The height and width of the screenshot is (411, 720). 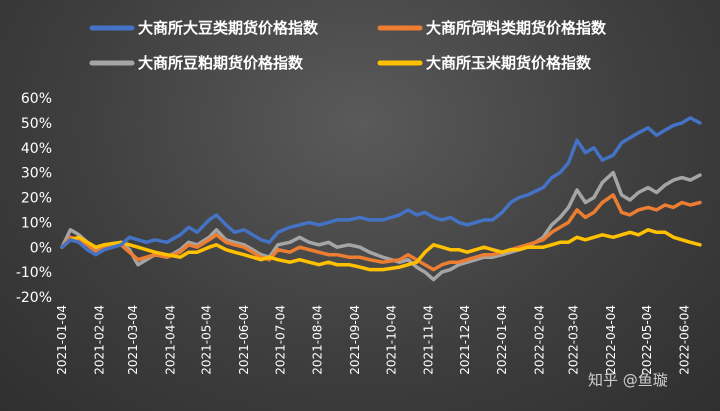 What do you see at coordinates (429, 340) in the screenshot?
I see `x-tick-label: 2021-11-04` at bounding box center [429, 340].